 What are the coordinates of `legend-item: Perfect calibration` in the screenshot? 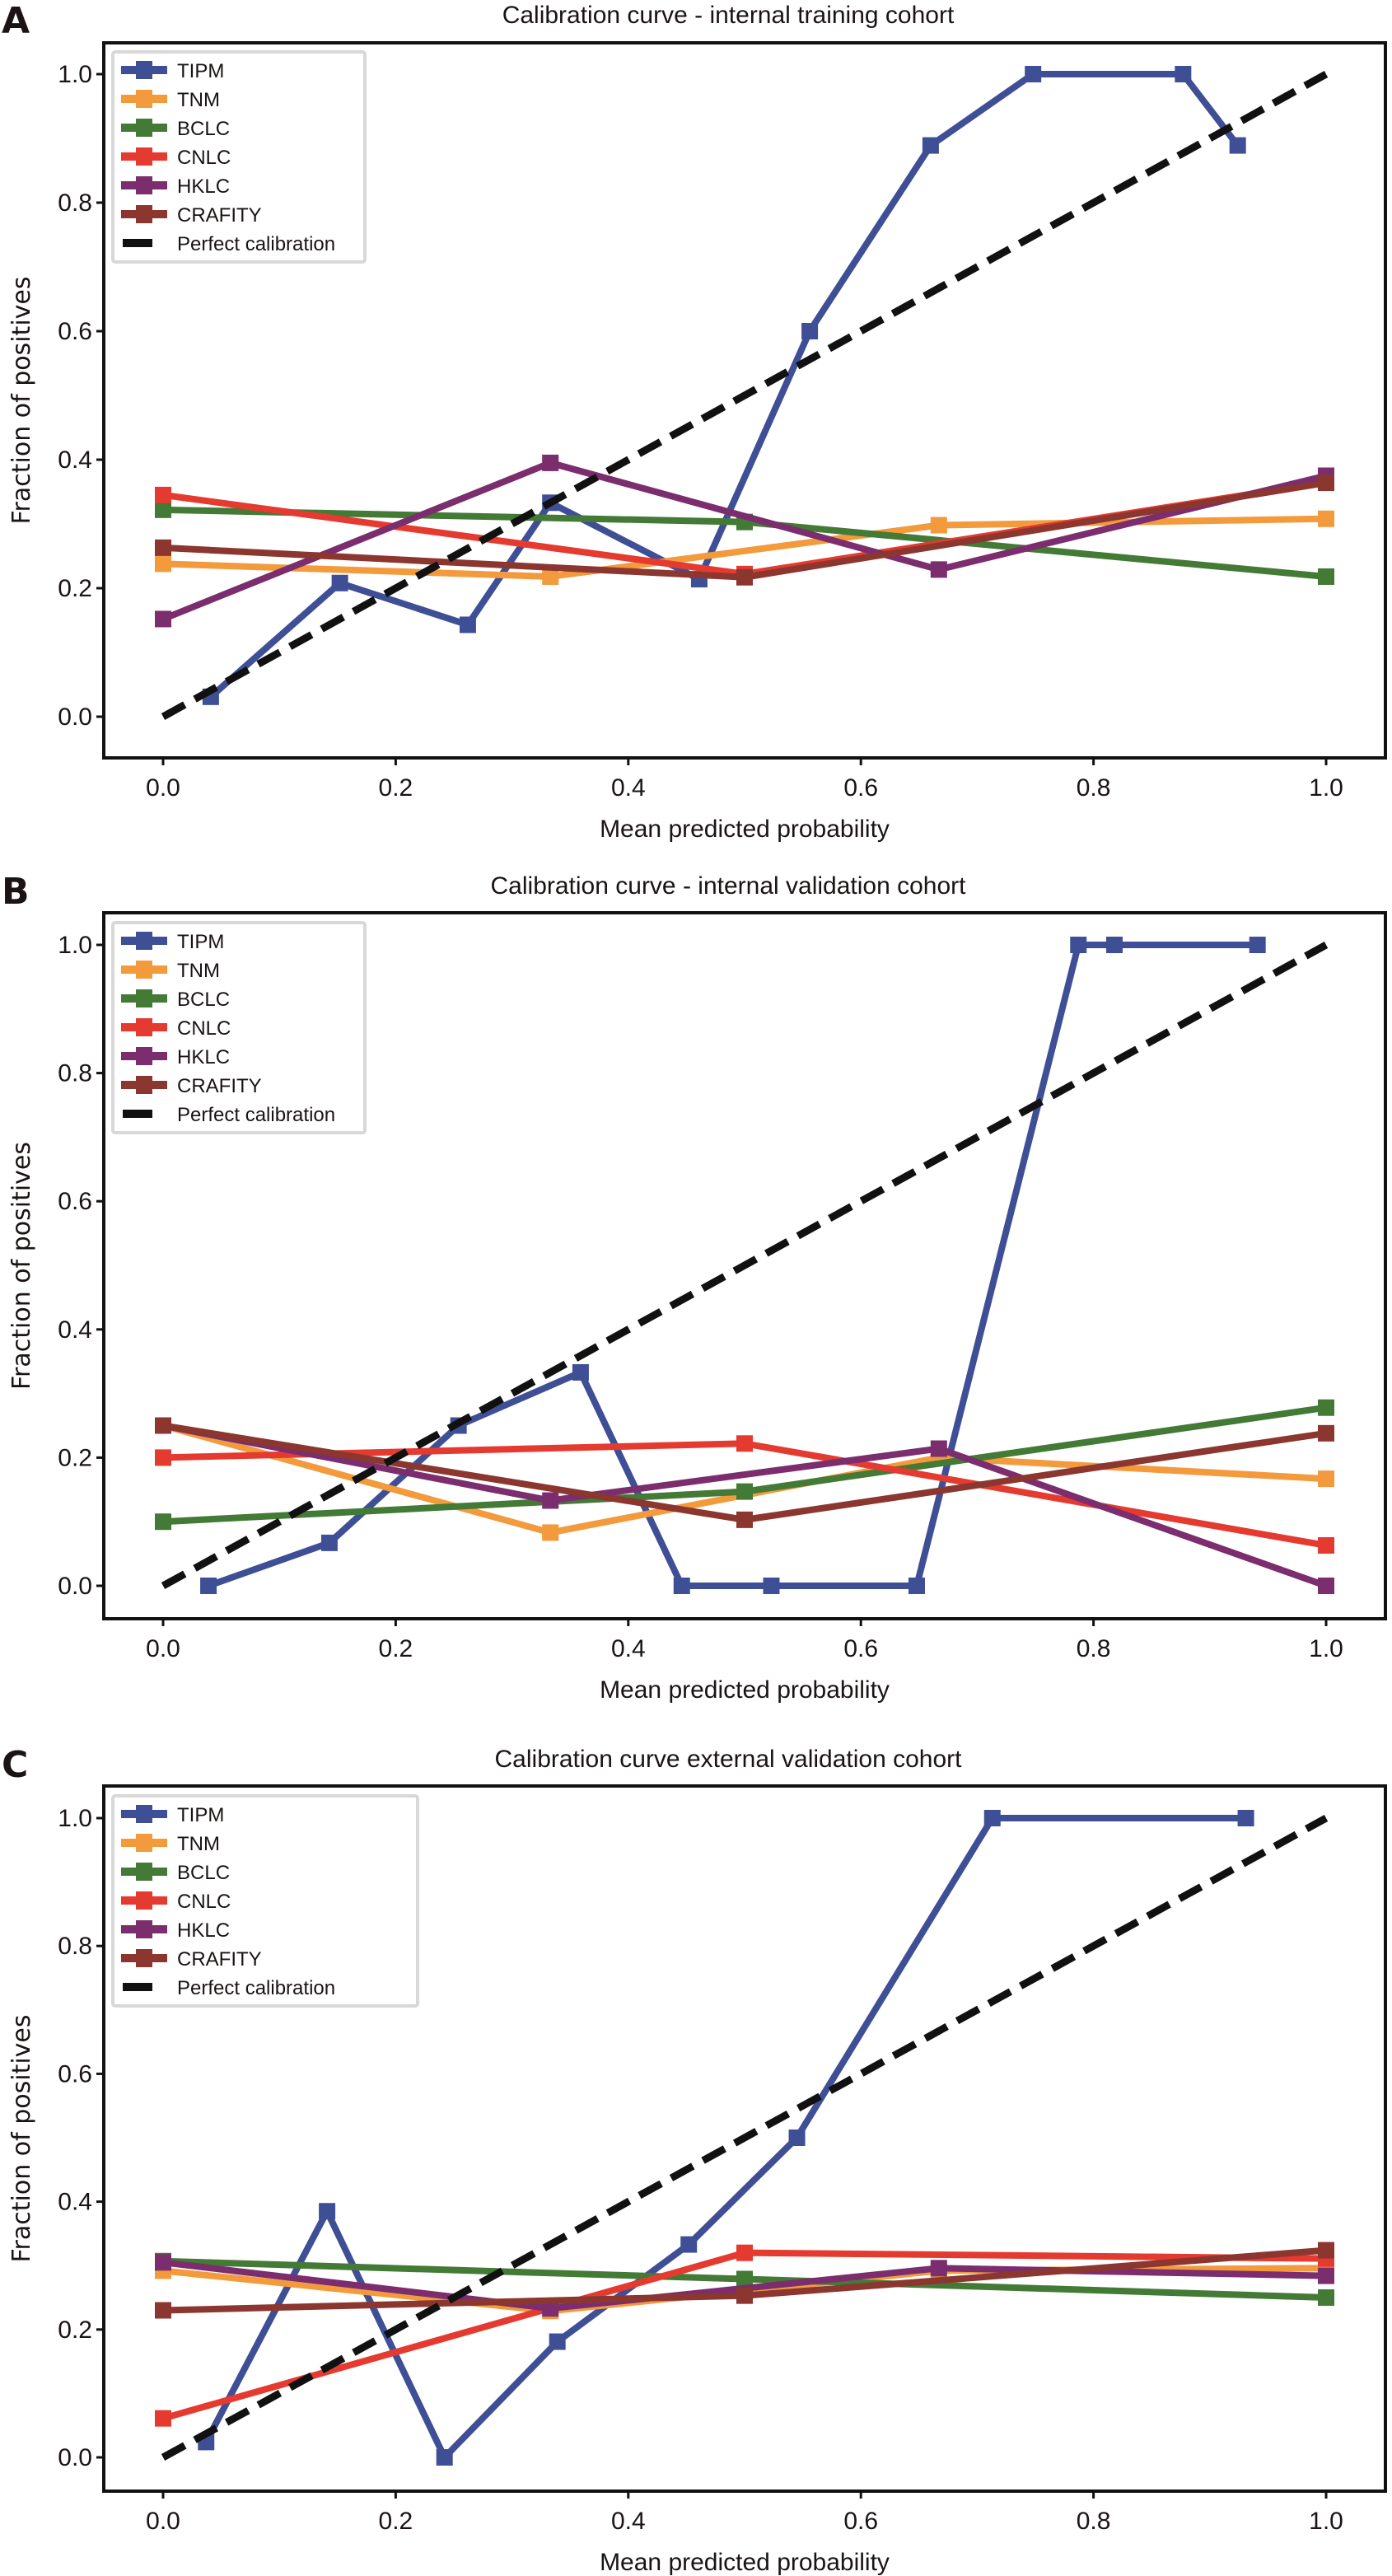 It's located at (229, 1988).